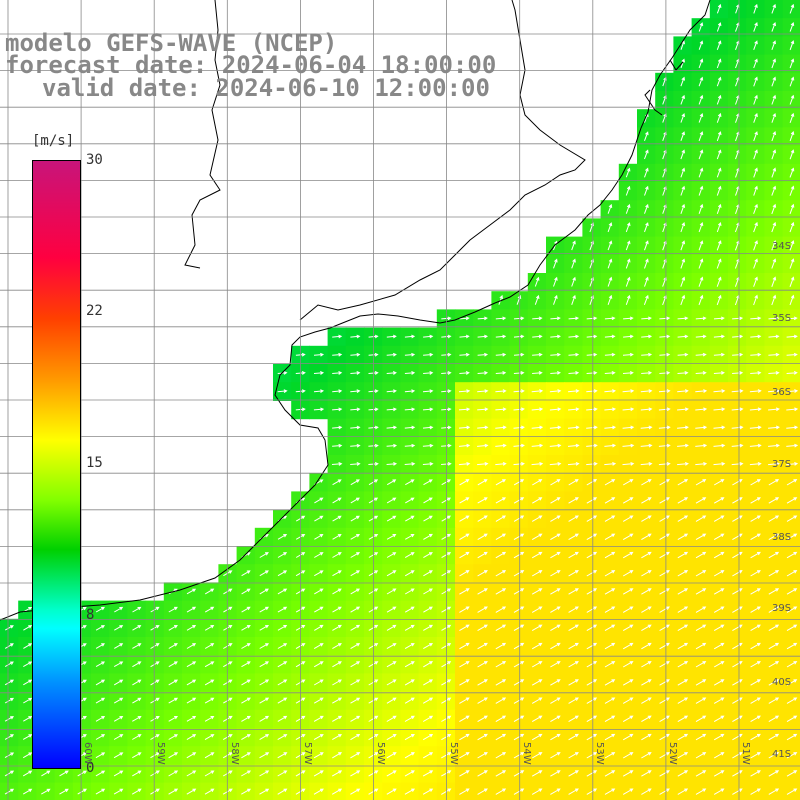 Image resolution: width=800 pixels, height=800 pixels. I want to click on lon-label-53w: 53W, so click(599, 753).